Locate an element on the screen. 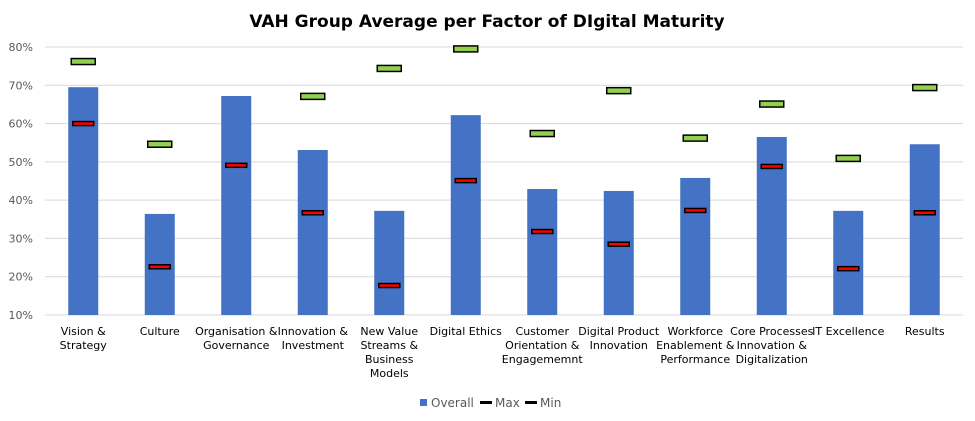 The width and height of the screenshot is (975, 421). x-tick-label: Workforce Enablement & Performance is located at coordinates (695, 345).